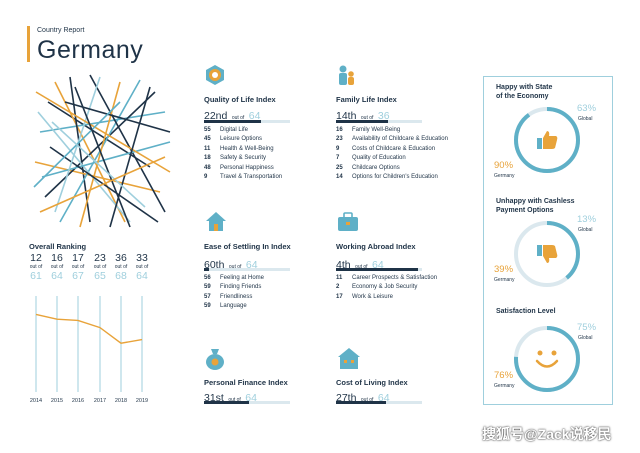 This screenshot has width=640, height=453. Describe the element at coordinates (236, 296) in the screenshot. I see `item-label: Friendliness` at that location.